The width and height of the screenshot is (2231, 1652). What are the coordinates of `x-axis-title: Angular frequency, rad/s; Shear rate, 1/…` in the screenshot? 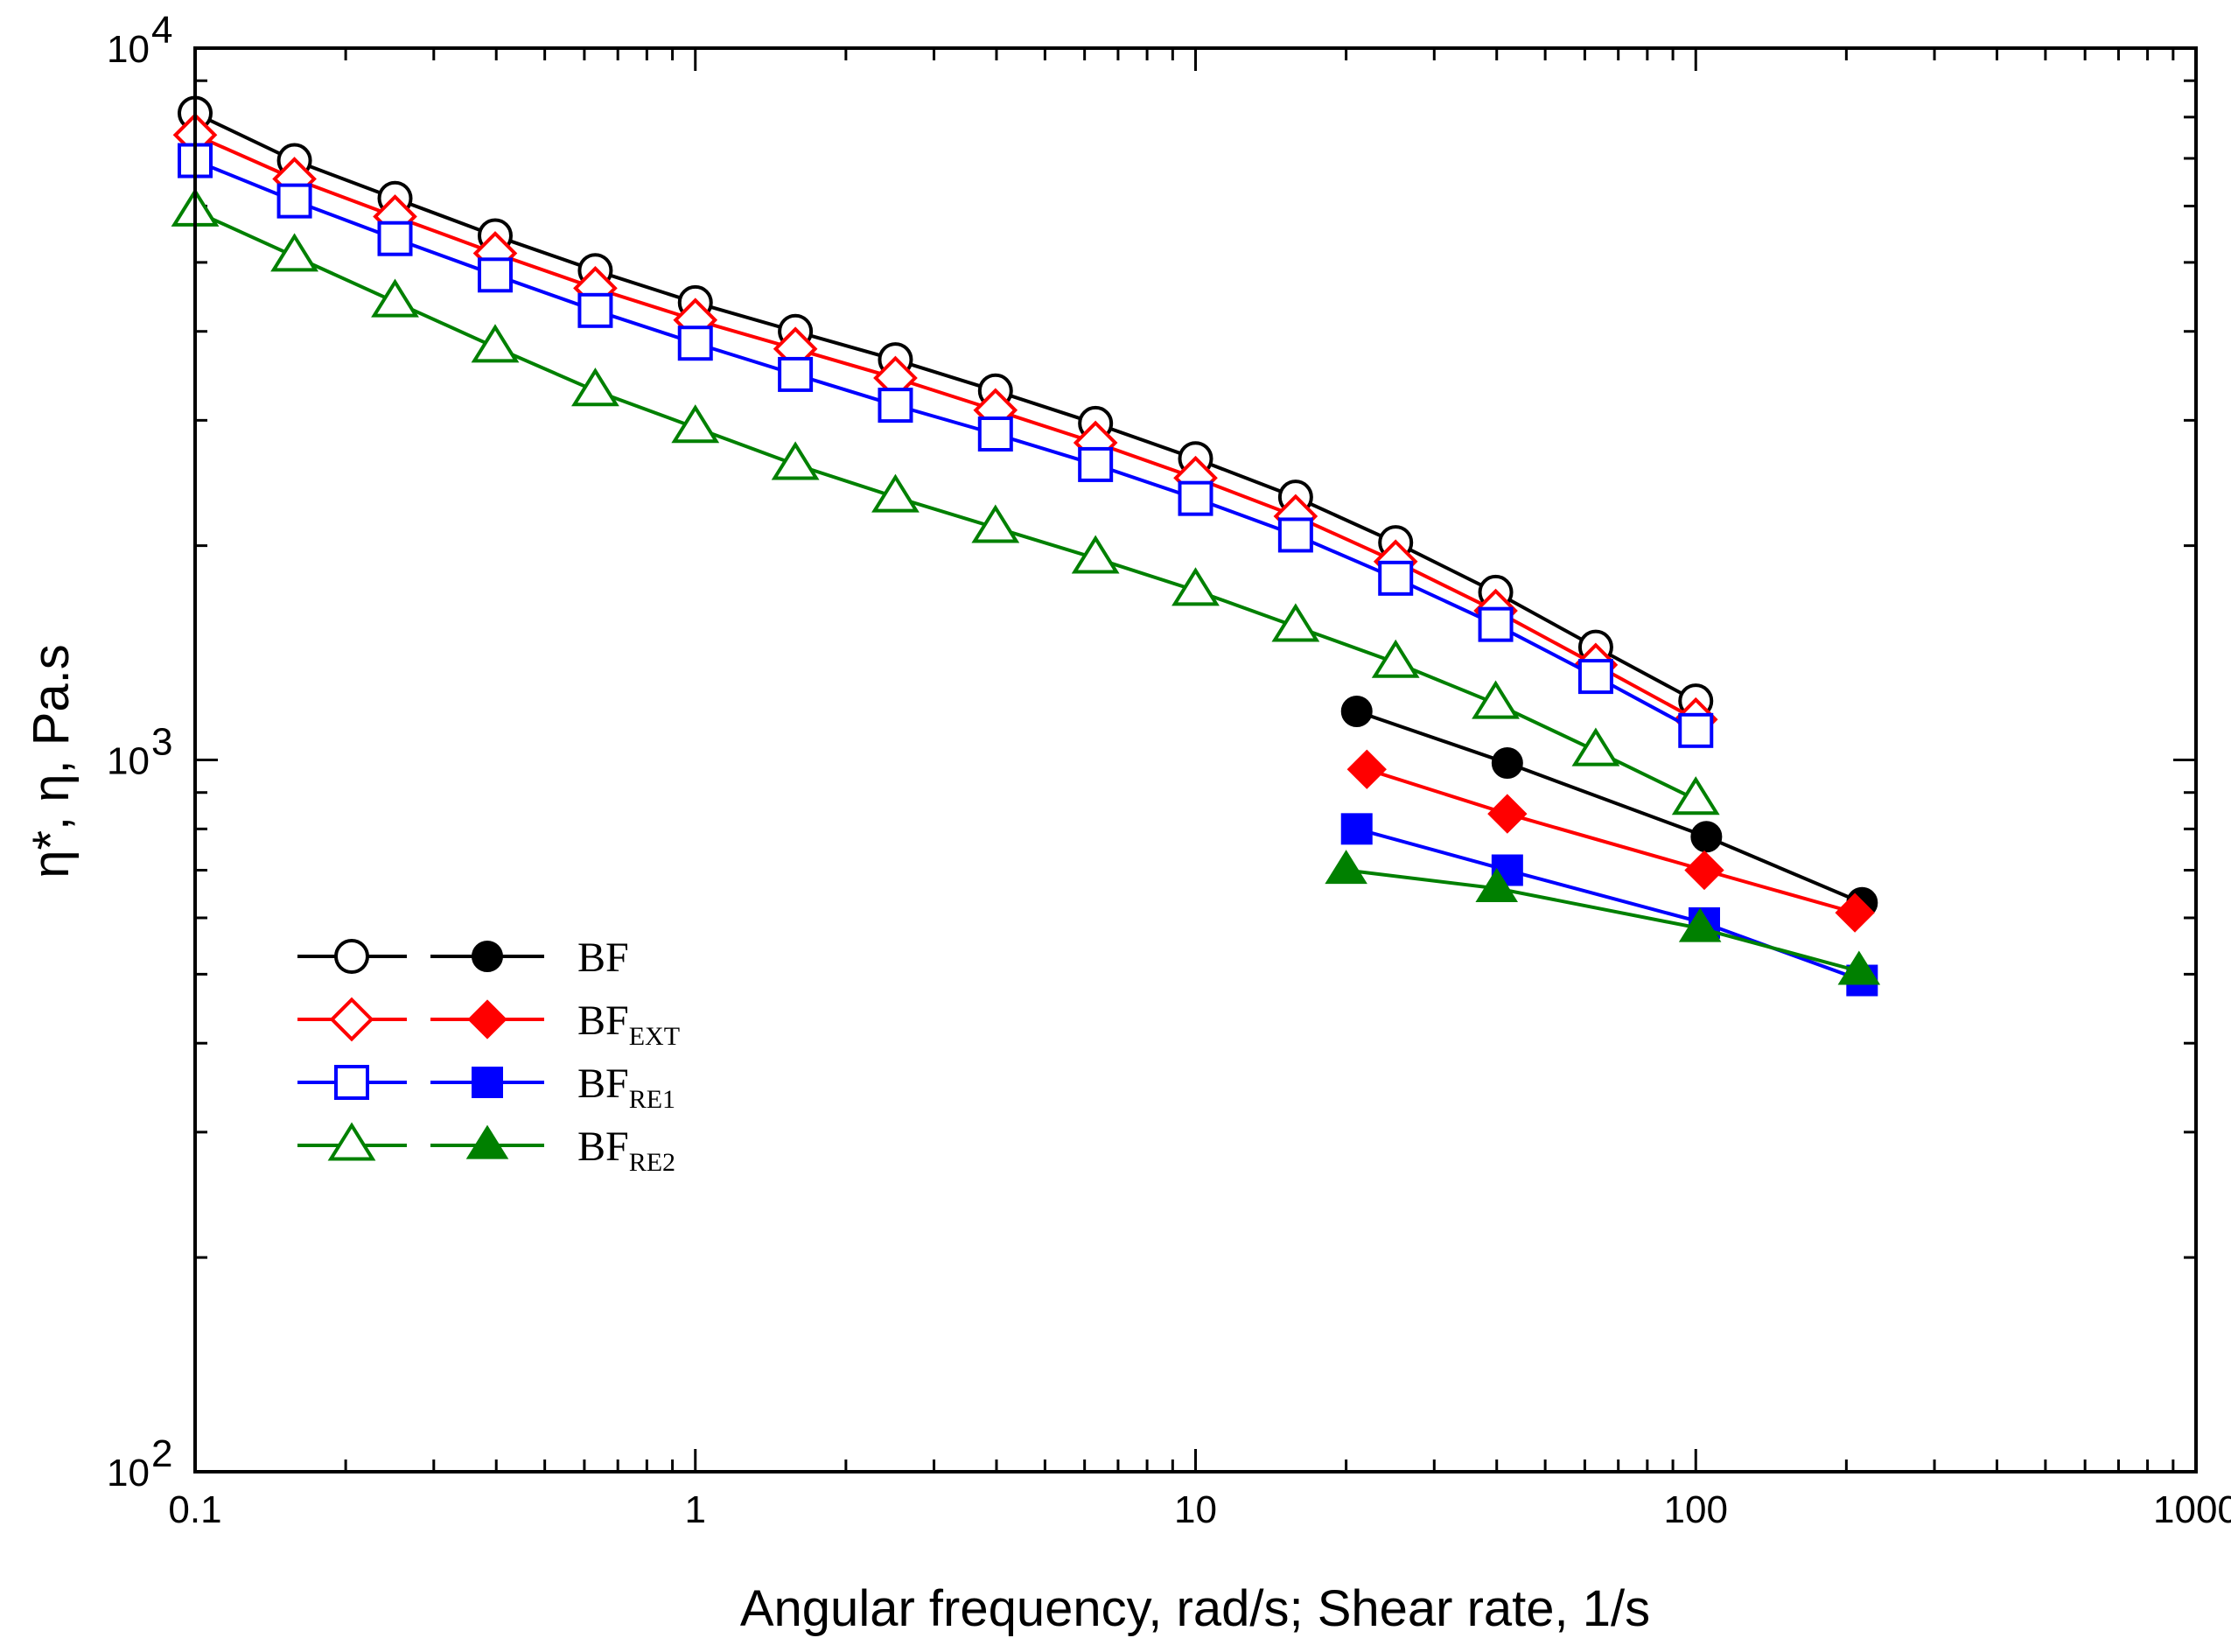 It's located at (1195, 1608).